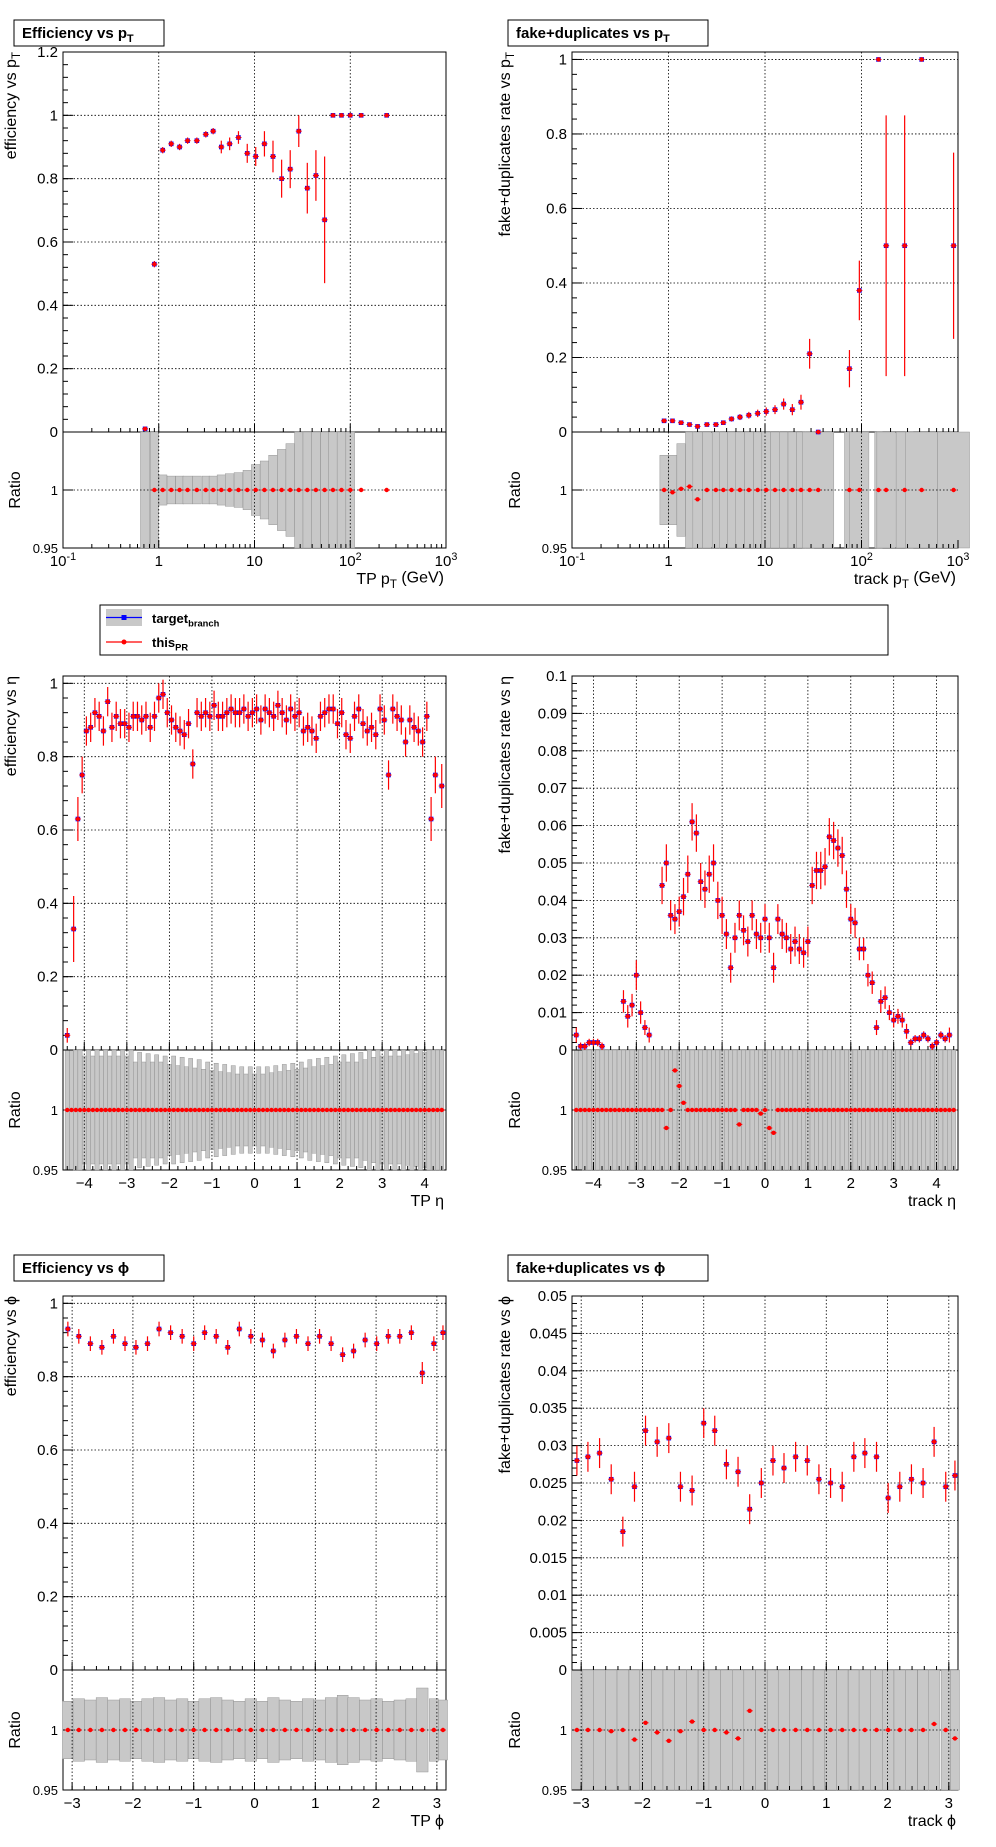  Describe the element at coordinates (552, 900) in the screenshot. I see `y-tick-label: 0.04` at that location.